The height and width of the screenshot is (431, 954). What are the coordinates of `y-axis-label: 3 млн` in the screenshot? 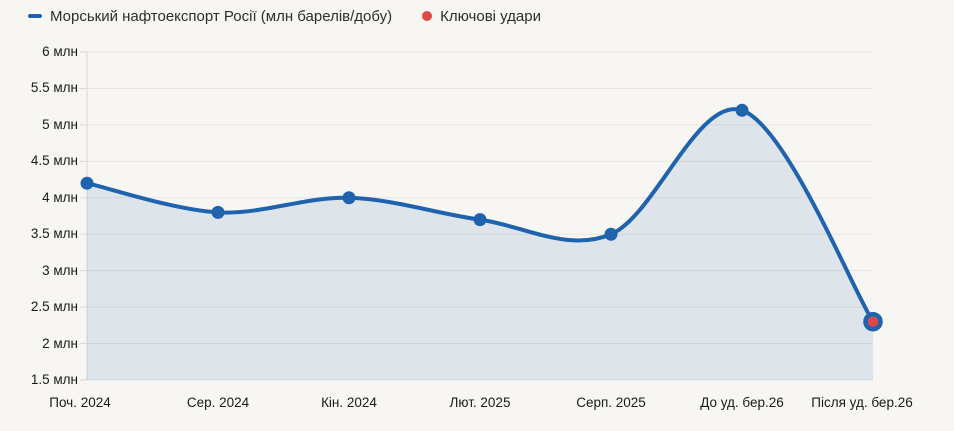 It's located at (60, 270).